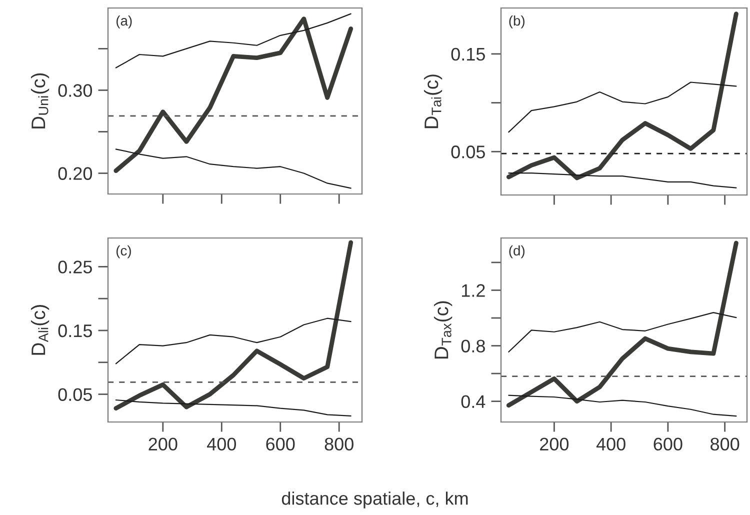  I want to click on y-tick-label: 1.2, so click(473, 290).